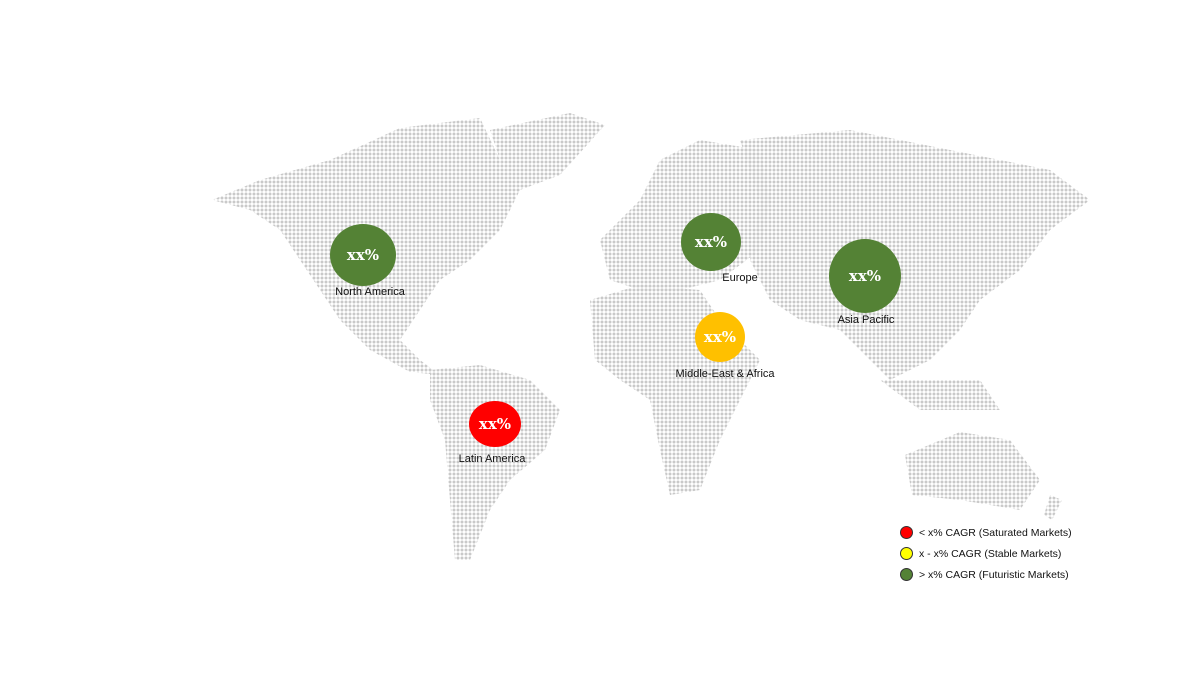  What do you see at coordinates (866, 320) in the screenshot?
I see `asia-pacific-label: Asia Pacific` at bounding box center [866, 320].